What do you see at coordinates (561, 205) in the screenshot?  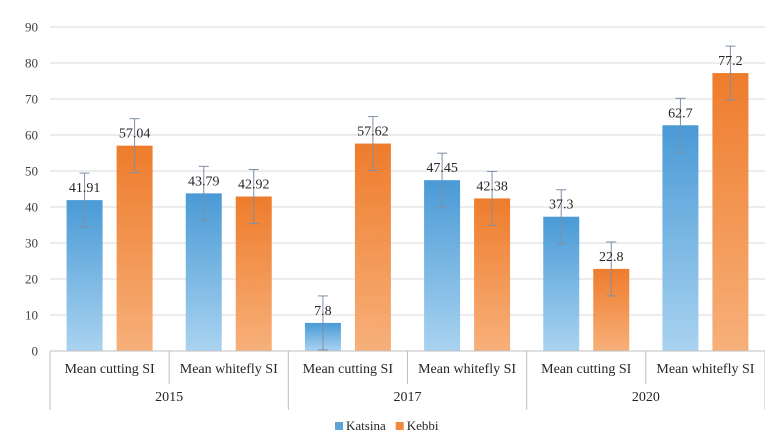 I see `data-label: 37.3` at bounding box center [561, 205].